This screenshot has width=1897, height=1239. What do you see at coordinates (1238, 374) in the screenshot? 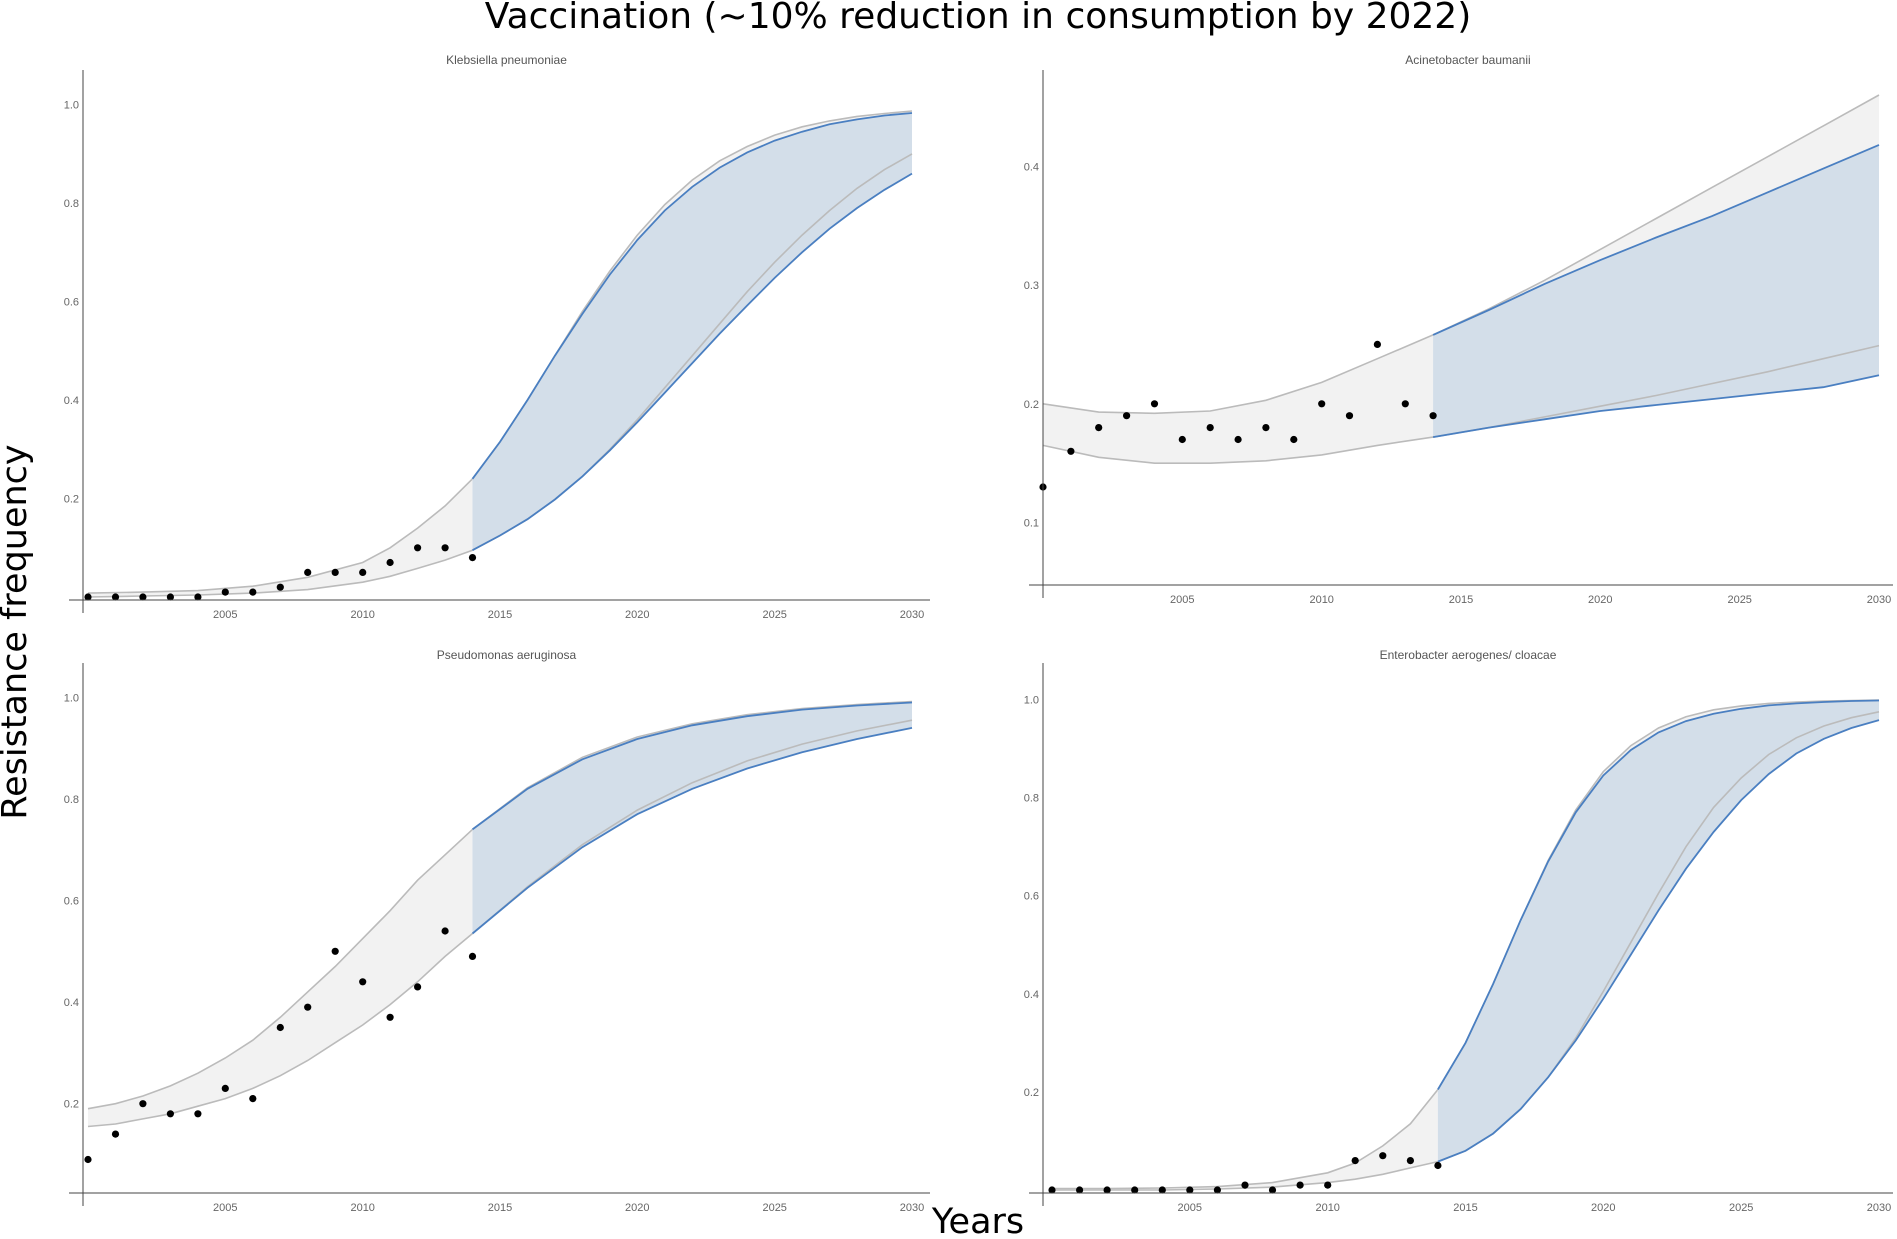
I see `historical-band-upper` at bounding box center [1238, 374].